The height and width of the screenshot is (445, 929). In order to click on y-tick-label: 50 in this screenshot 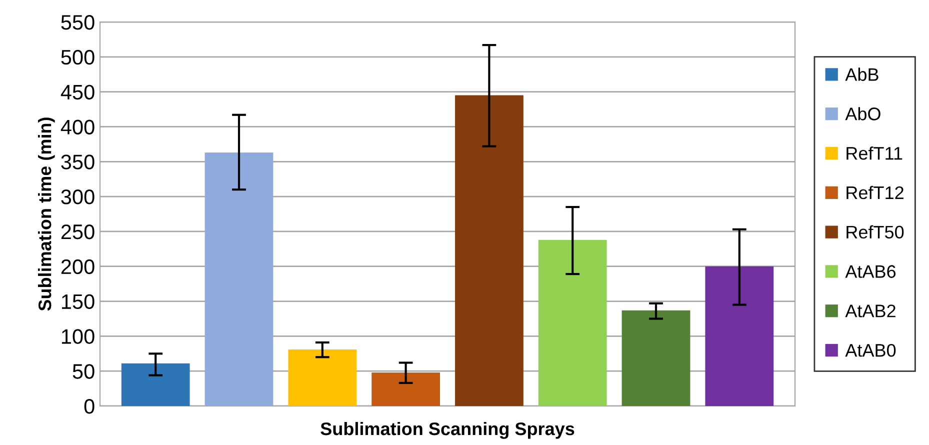, I will do `click(83, 371)`.